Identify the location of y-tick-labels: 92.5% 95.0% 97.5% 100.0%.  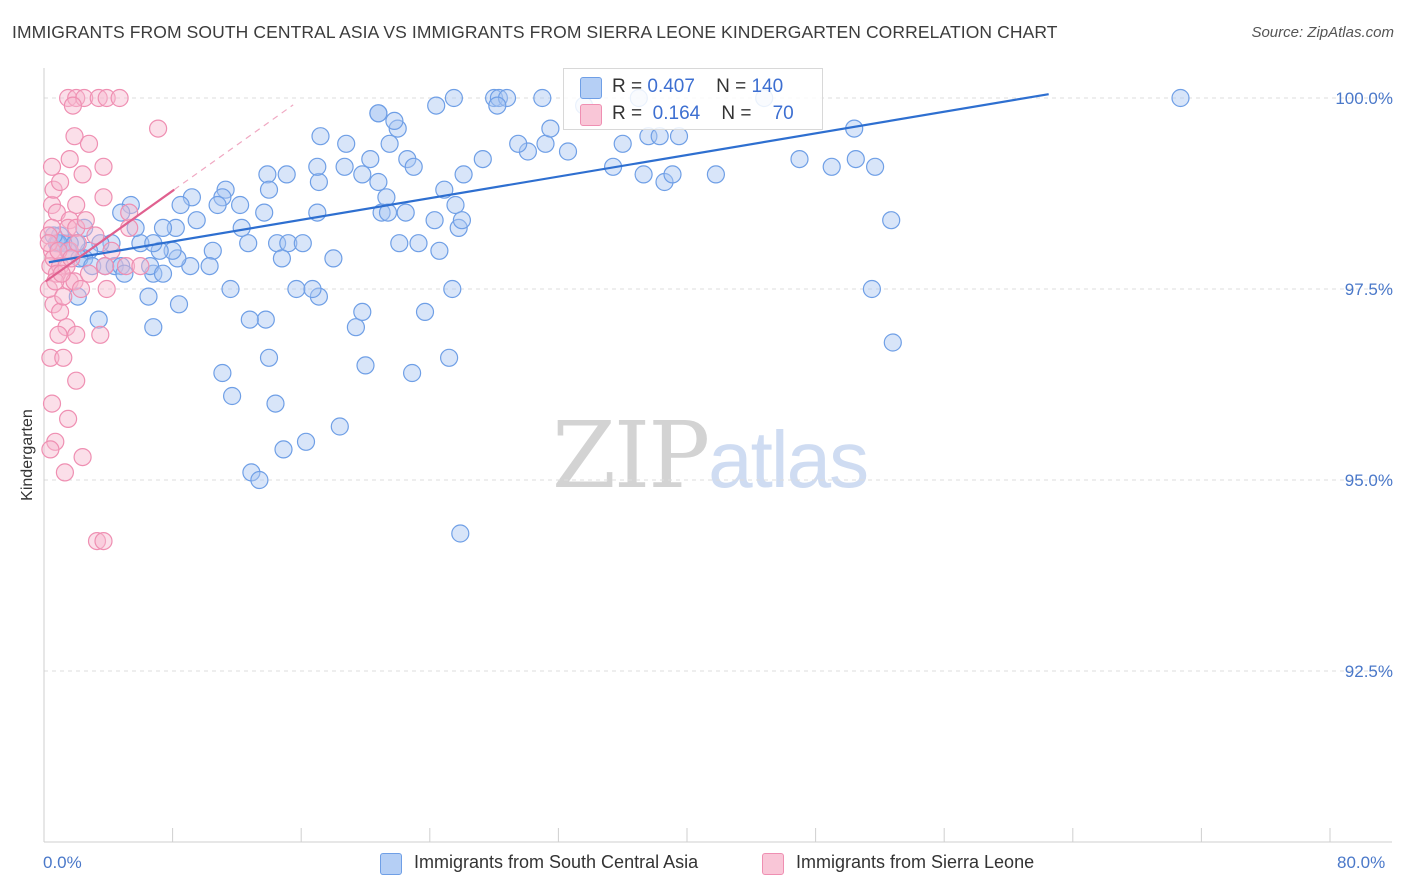
(1364, 385).